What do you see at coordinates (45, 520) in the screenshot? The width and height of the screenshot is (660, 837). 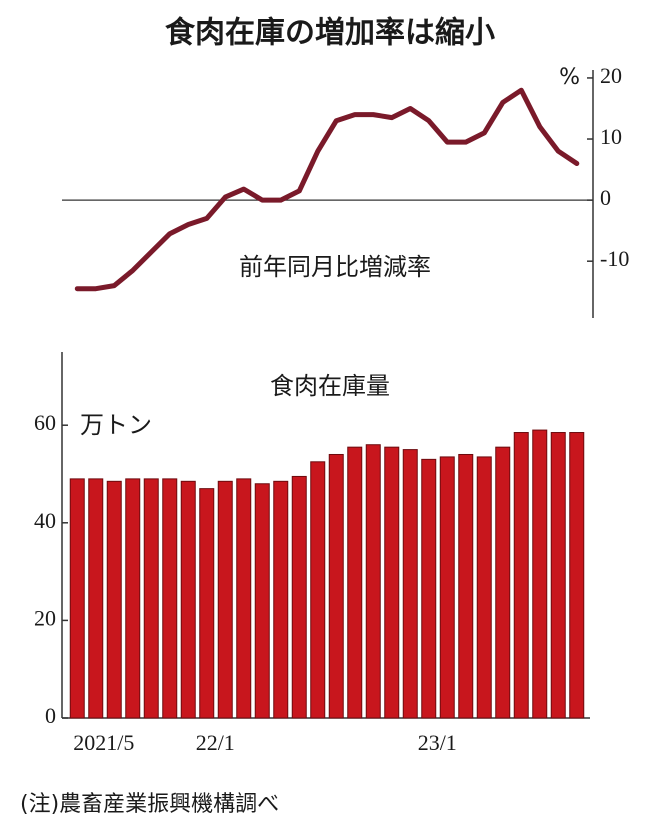 I see `y-tick-label: 40` at bounding box center [45, 520].